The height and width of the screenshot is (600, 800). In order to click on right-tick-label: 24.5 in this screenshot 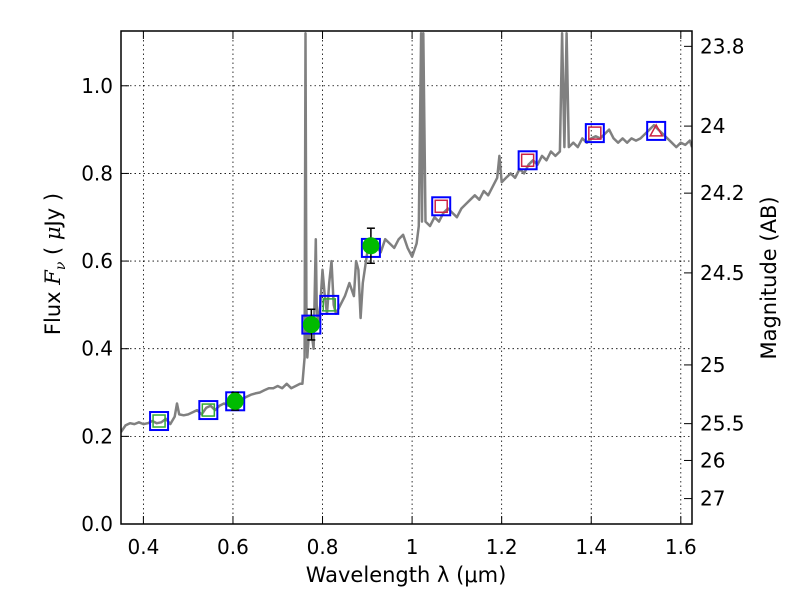, I will do `click(722, 273)`.